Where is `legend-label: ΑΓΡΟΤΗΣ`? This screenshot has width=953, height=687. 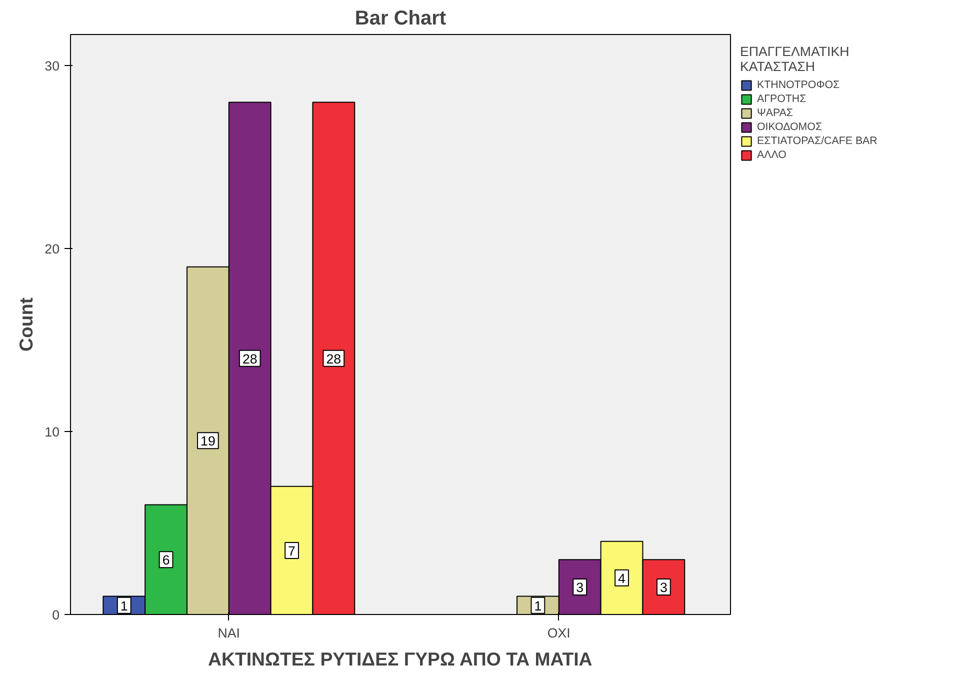
legend-label: ΑΓΡΟΤΗΣ is located at coordinates (781, 99).